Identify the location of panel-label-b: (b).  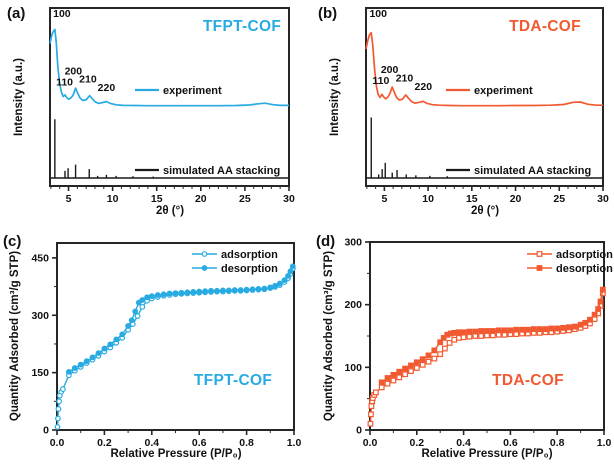
(328, 13).